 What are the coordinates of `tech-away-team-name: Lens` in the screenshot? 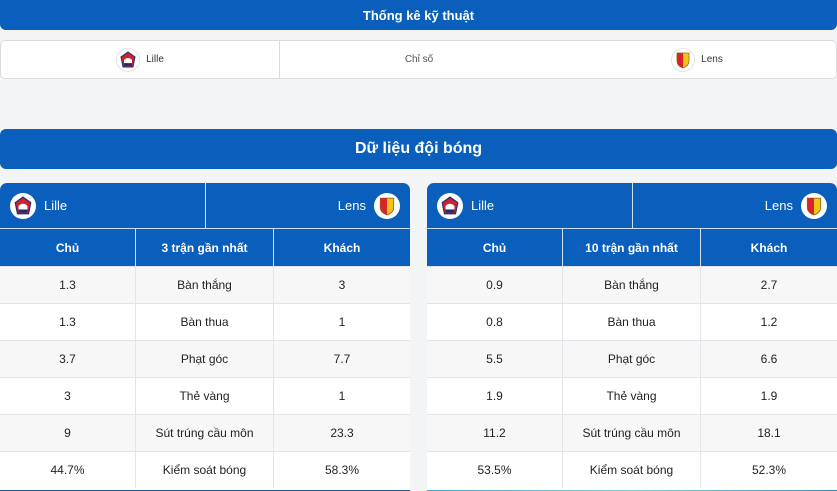 It's located at (712, 59).